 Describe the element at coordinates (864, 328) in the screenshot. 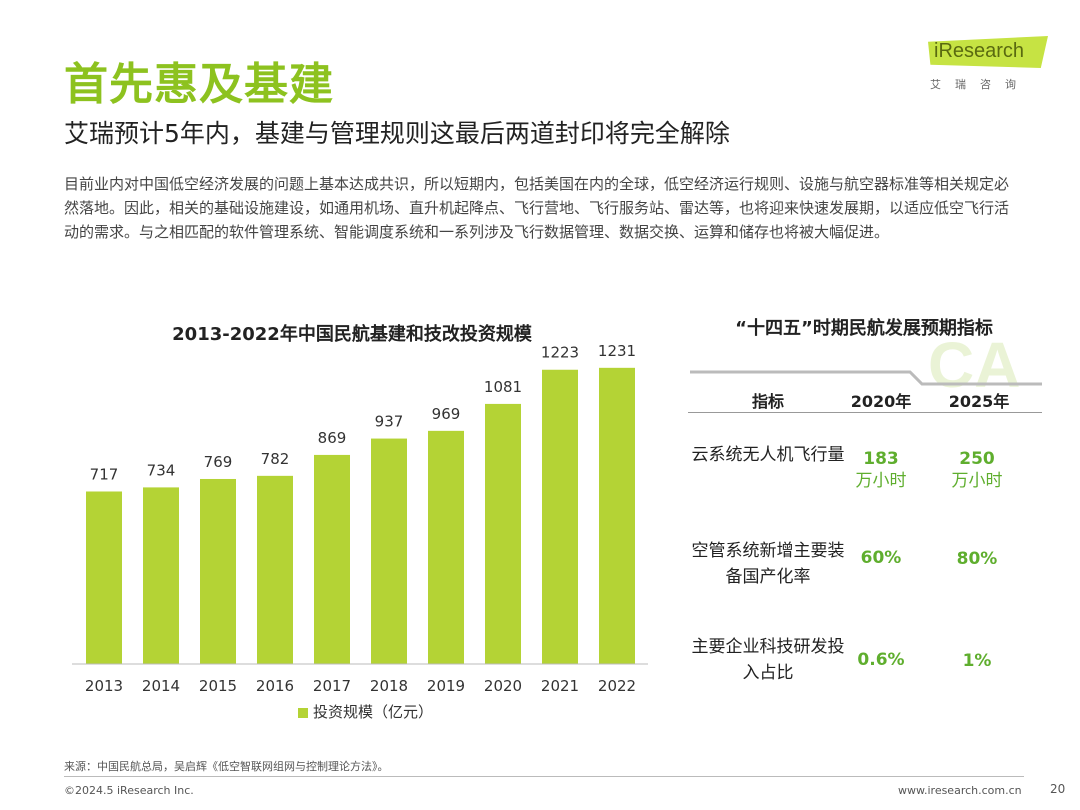

I see `table-title: “十四五”时期民航发展预期指标` at that location.